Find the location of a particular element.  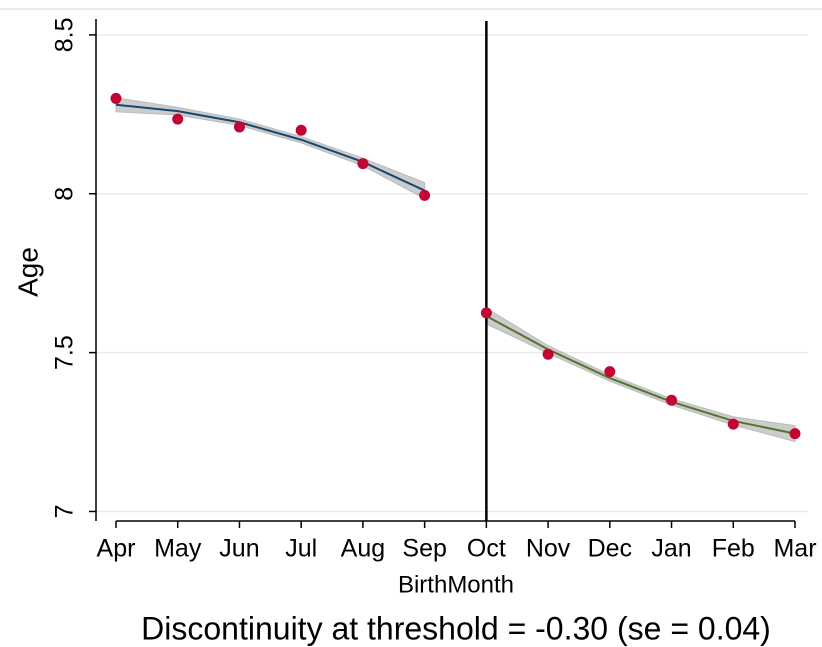

y-tick-label: 7 is located at coordinates (65, 512).